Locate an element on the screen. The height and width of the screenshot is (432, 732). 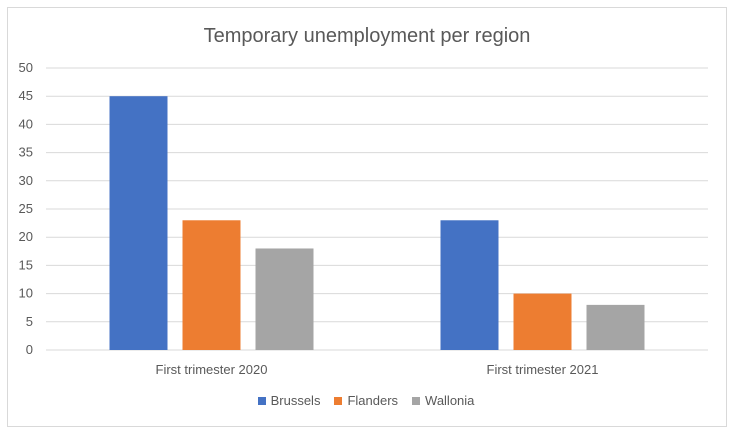
y-tick-label: 20 is located at coordinates (26, 236).